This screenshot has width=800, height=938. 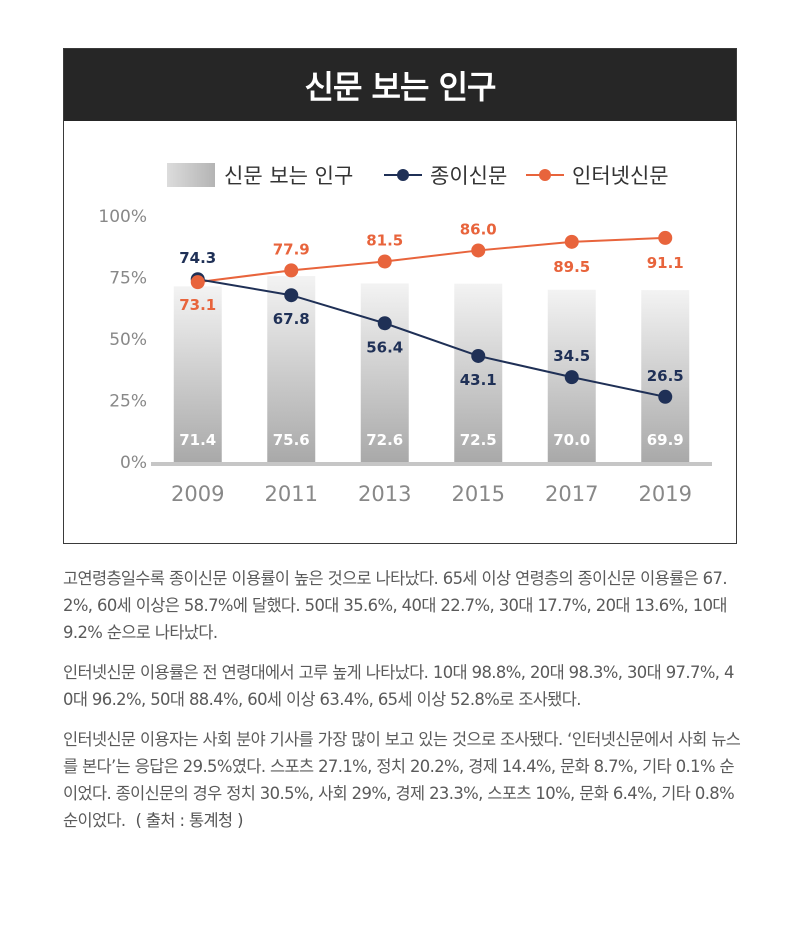 I want to click on bar-value-label: 72.5, so click(x=478, y=440).